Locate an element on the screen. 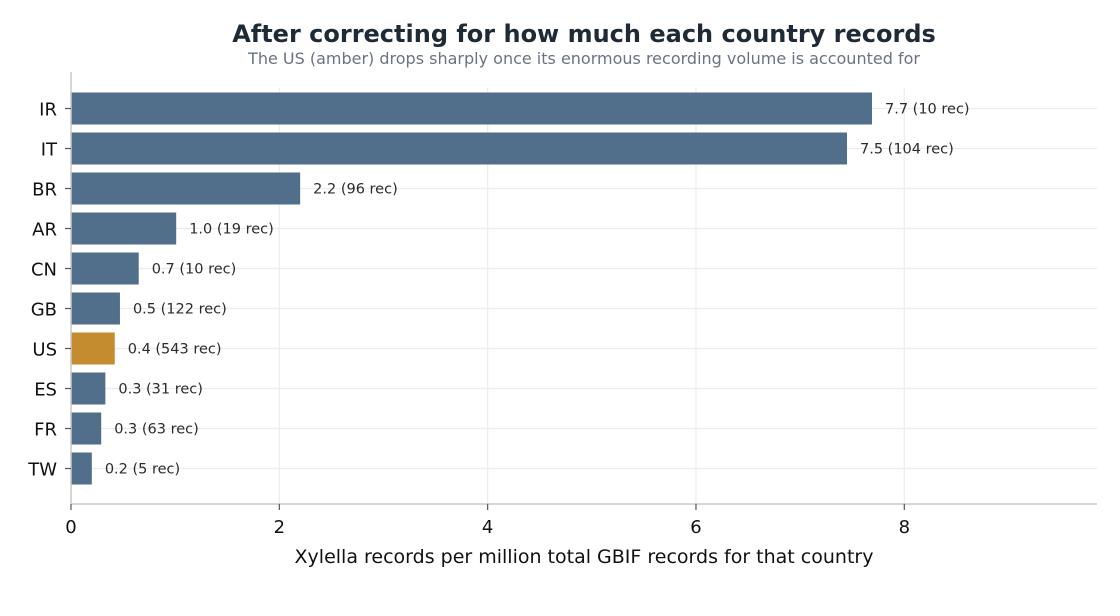 Image resolution: width=1120 pixels, height=616 pixels. data-label-cn: 0.7 (10 rec) is located at coordinates (194, 270).